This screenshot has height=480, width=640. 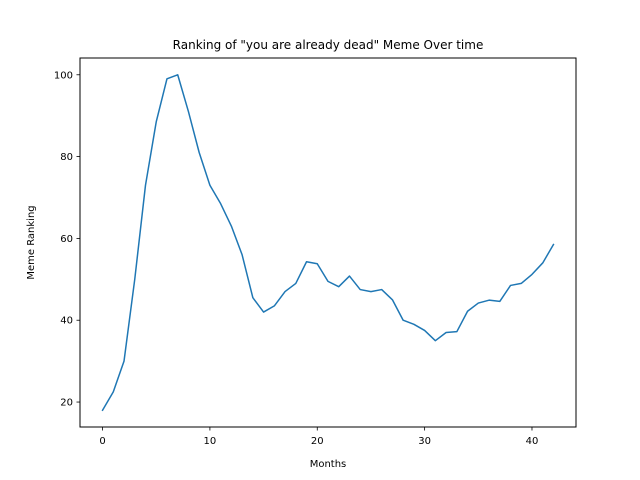 What do you see at coordinates (31, 242) in the screenshot?
I see `y-axis-label: Meme Ranking` at bounding box center [31, 242].